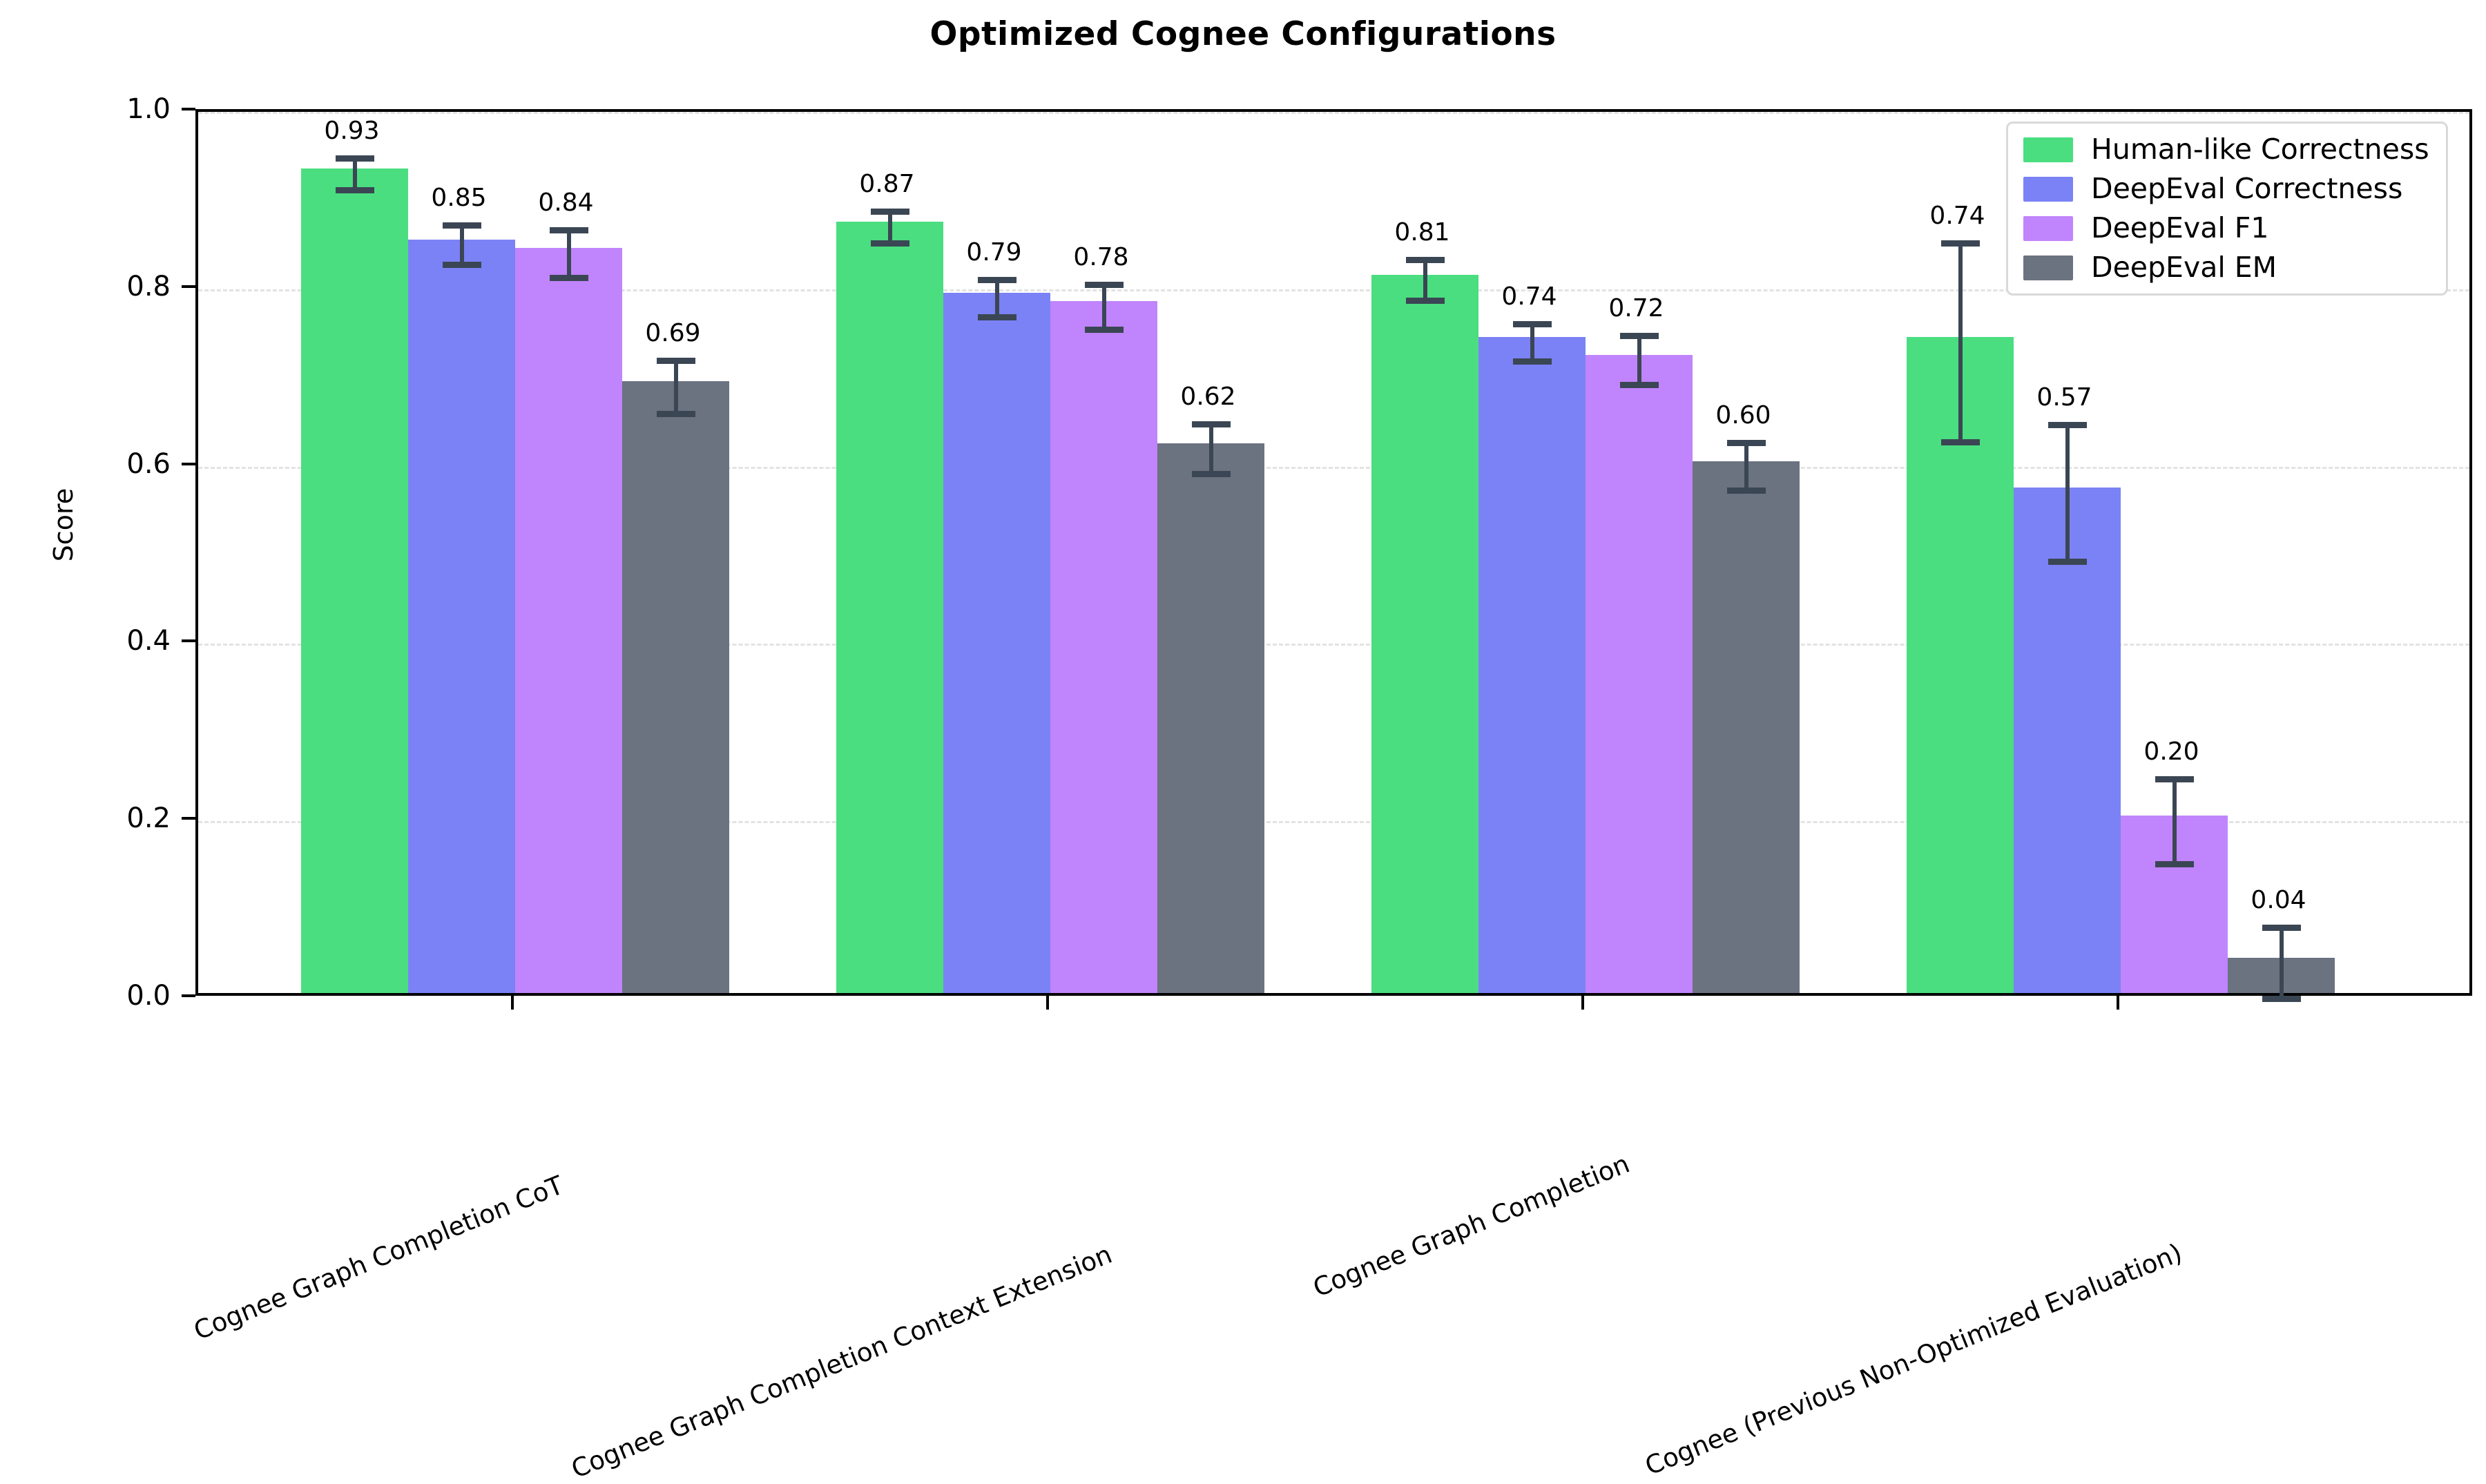  What do you see at coordinates (64, 525) in the screenshot?
I see `y-axis-label: Score` at bounding box center [64, 525].